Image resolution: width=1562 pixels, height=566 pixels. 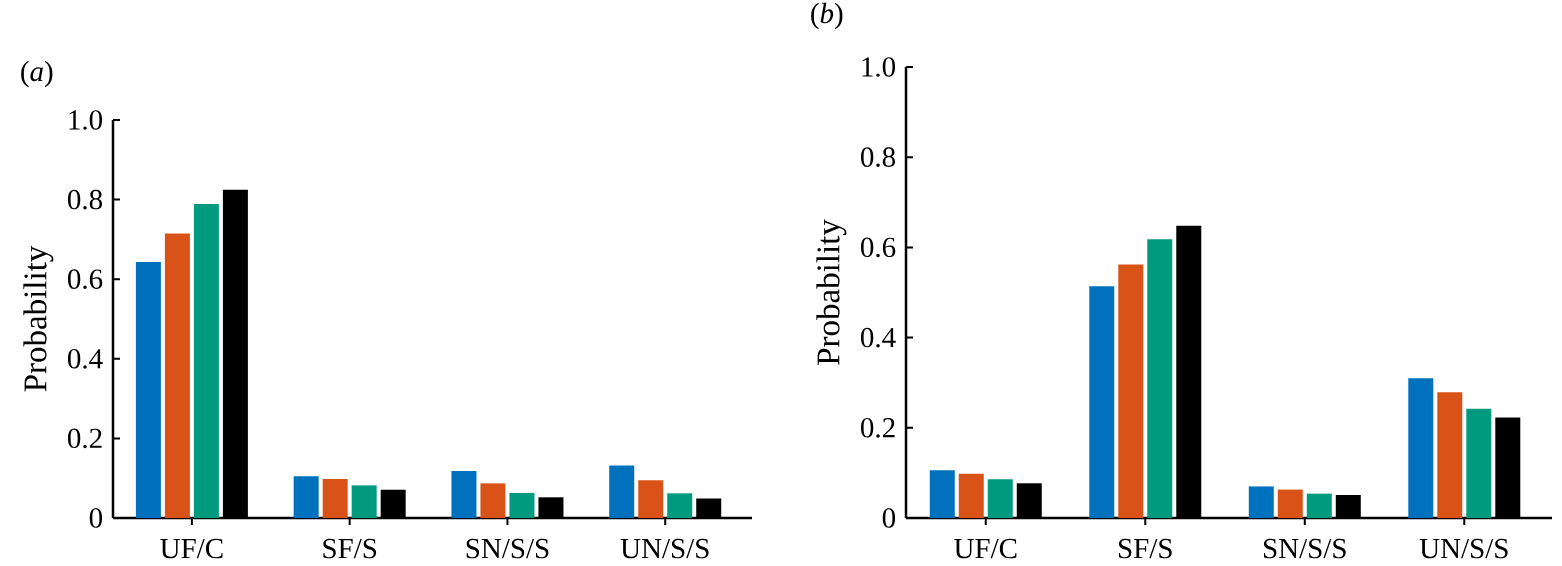 What do you see at coordinates (827, 16) in the screenshot?
I see `chart-title: (b)` at bounding box center [827, 16].